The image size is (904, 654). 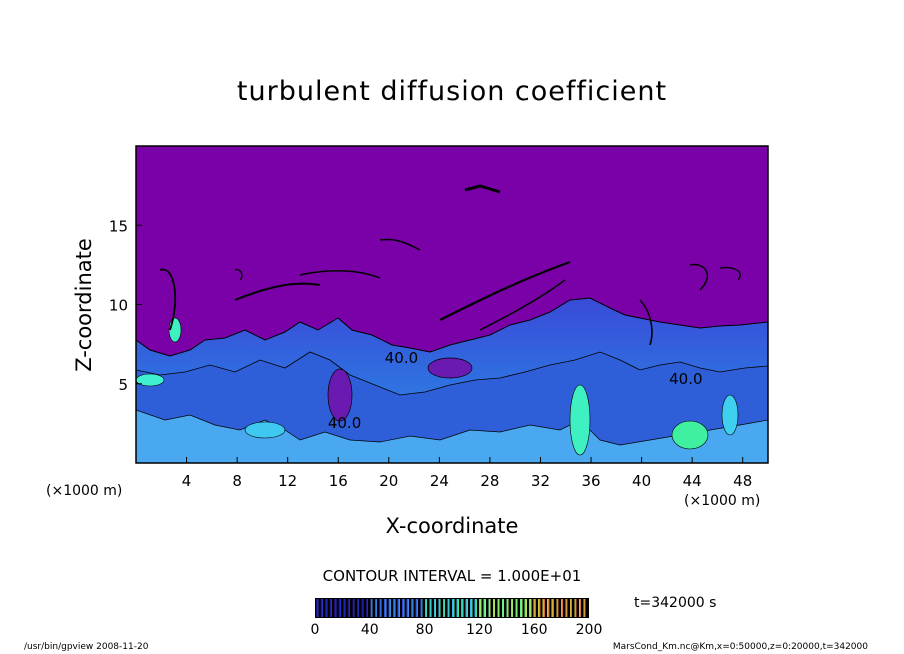 What do you see at coordinates (452, 407) in the screenshot?
I see `turbulent-layer-inner` at bounding box center [452, 407].